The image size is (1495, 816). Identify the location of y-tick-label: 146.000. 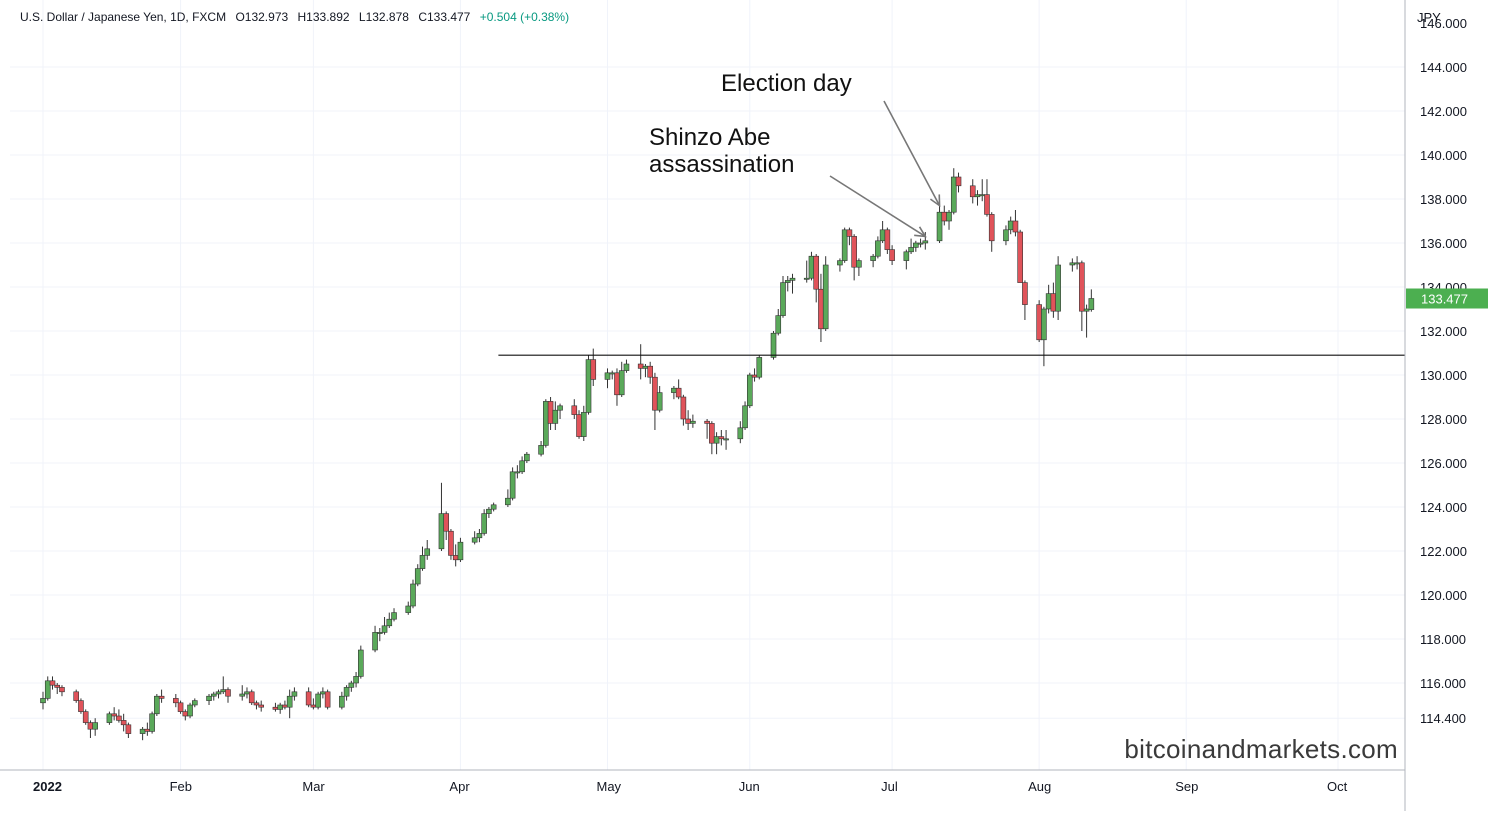
(1443, 23).